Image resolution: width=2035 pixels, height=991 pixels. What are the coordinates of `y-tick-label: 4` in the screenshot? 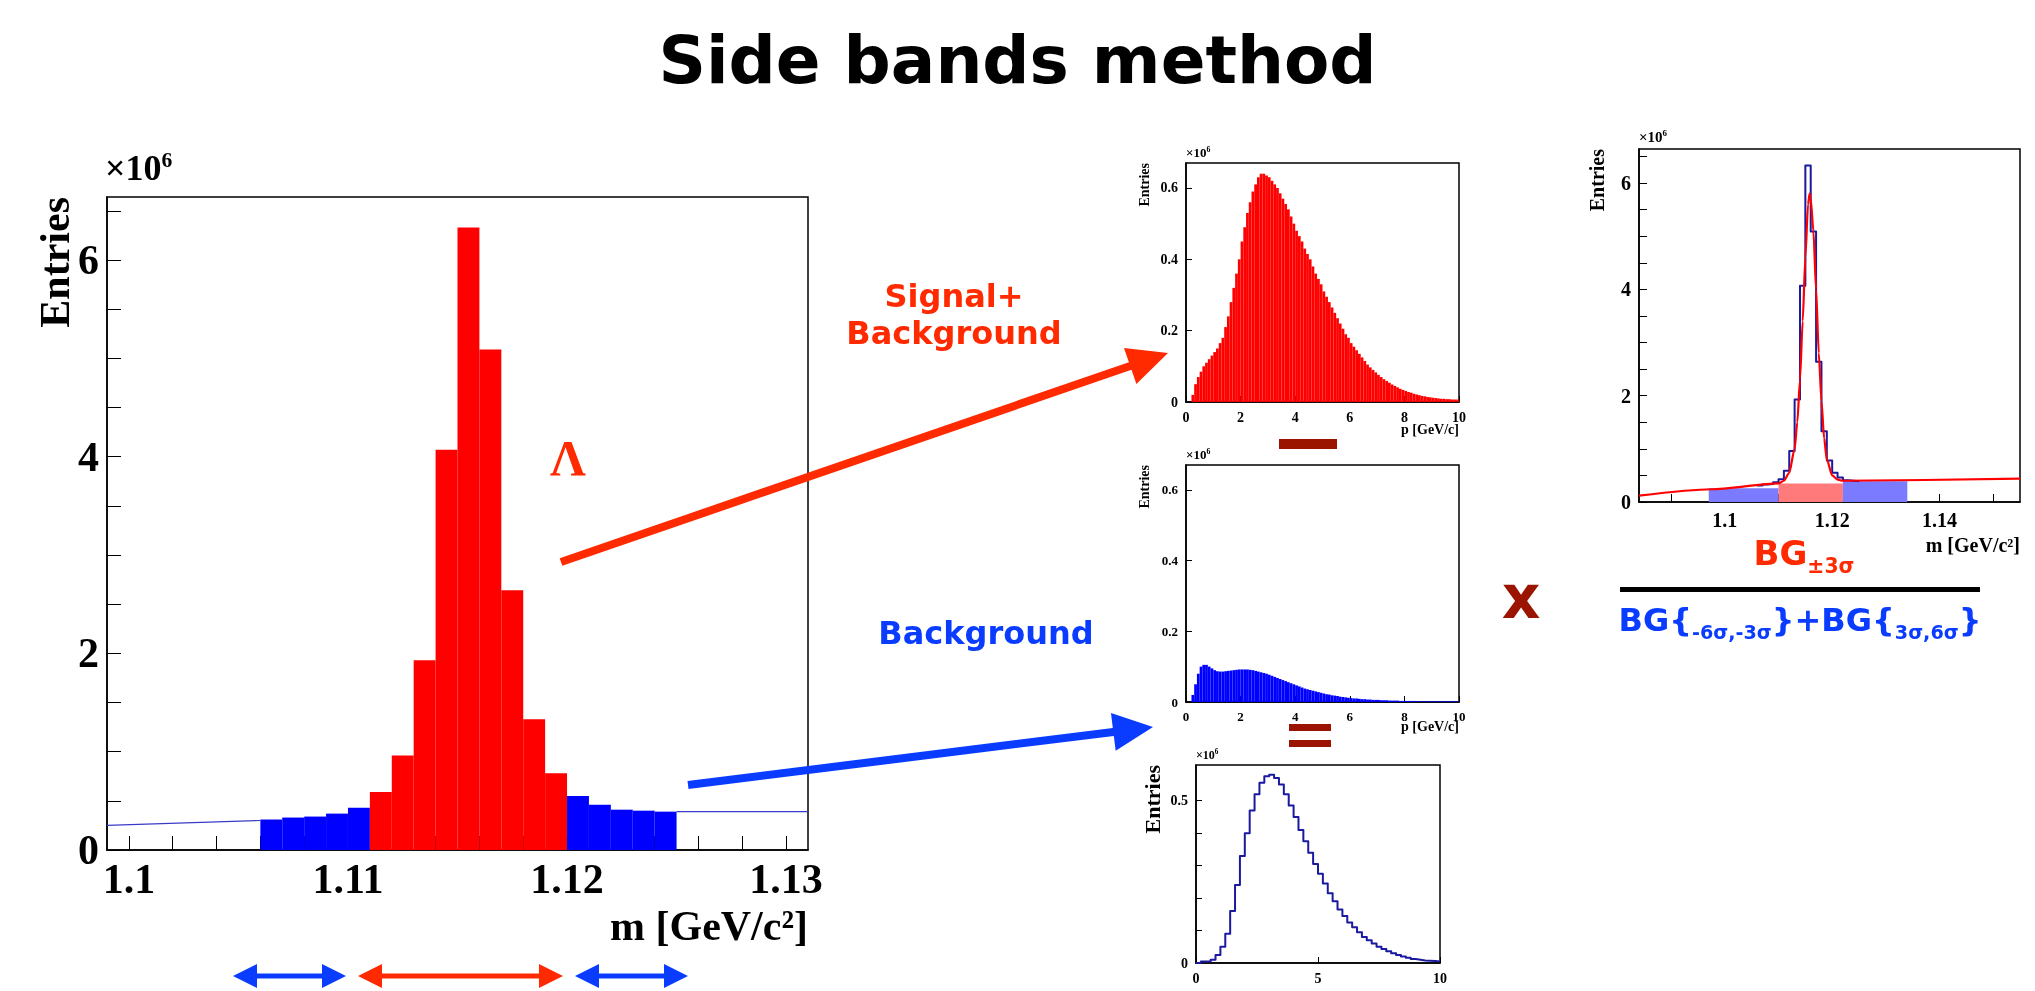 It's located at (1626, 289).